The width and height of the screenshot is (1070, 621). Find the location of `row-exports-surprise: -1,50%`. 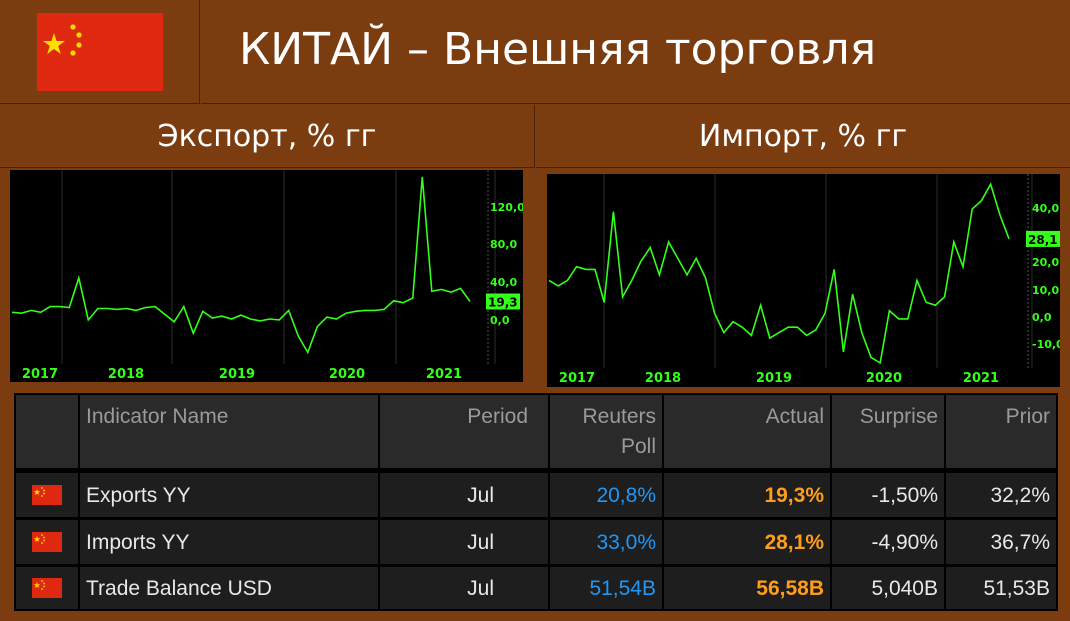

row-exports-surprise: -1,50% is located at coordinates (904, 495).